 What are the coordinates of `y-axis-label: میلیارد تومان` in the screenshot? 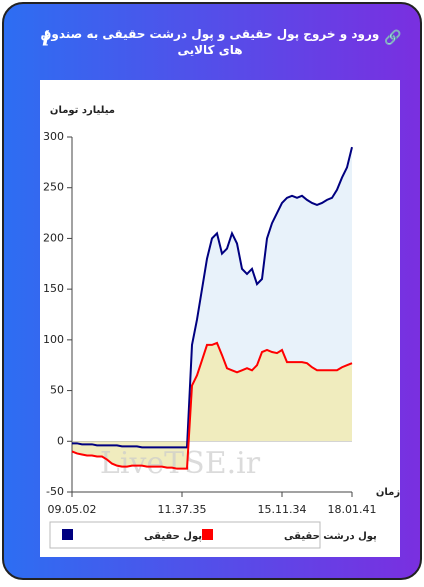 It's located at (82, 110).